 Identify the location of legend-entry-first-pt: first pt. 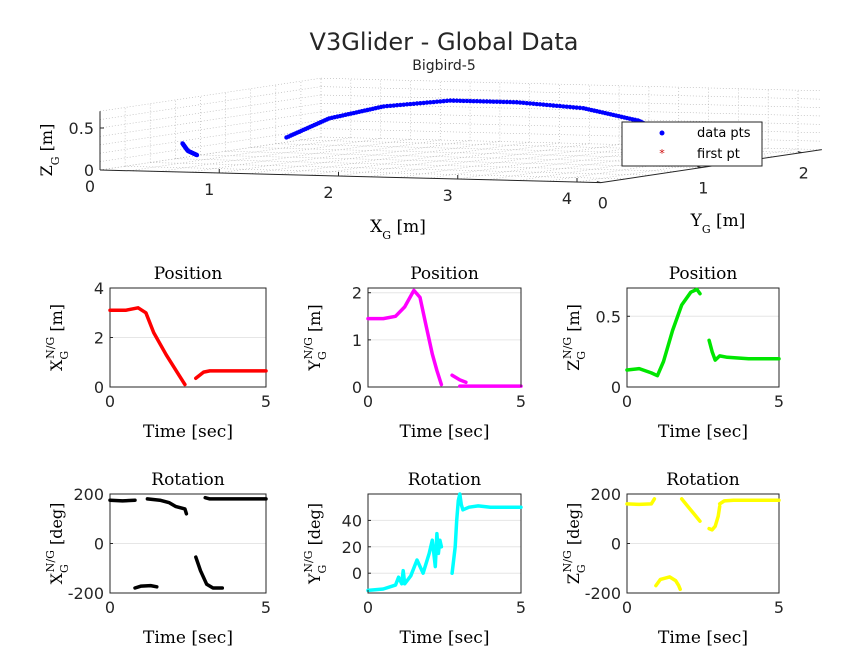
(718, 154).